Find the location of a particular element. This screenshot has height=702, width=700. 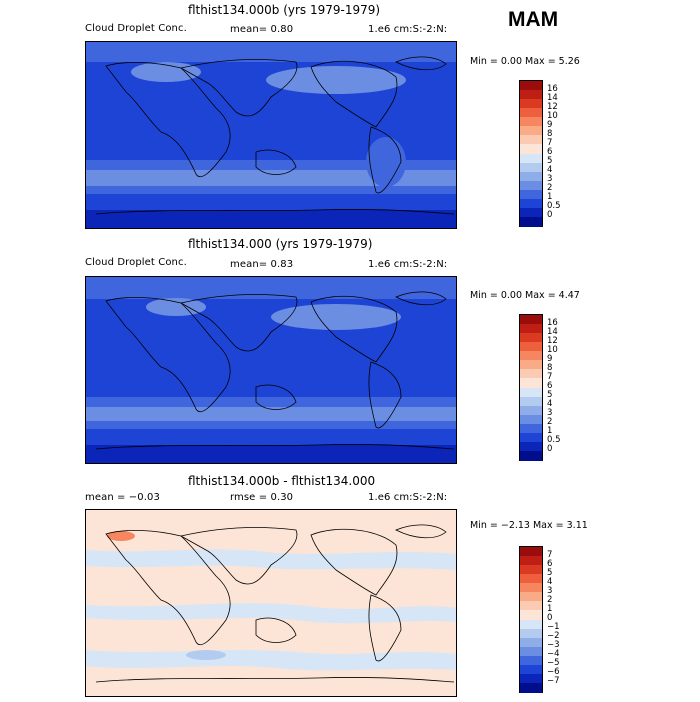

panel-1-map-svg is located at coordinates (271, 135).